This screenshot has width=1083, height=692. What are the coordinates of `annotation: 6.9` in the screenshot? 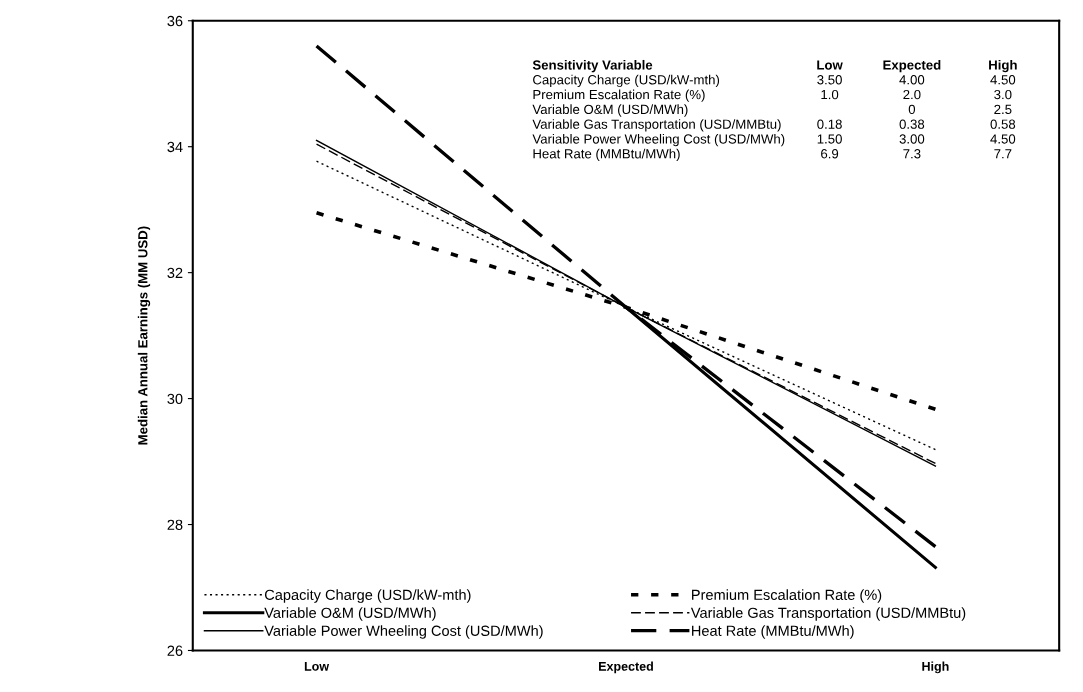 It's located at (830, 154).